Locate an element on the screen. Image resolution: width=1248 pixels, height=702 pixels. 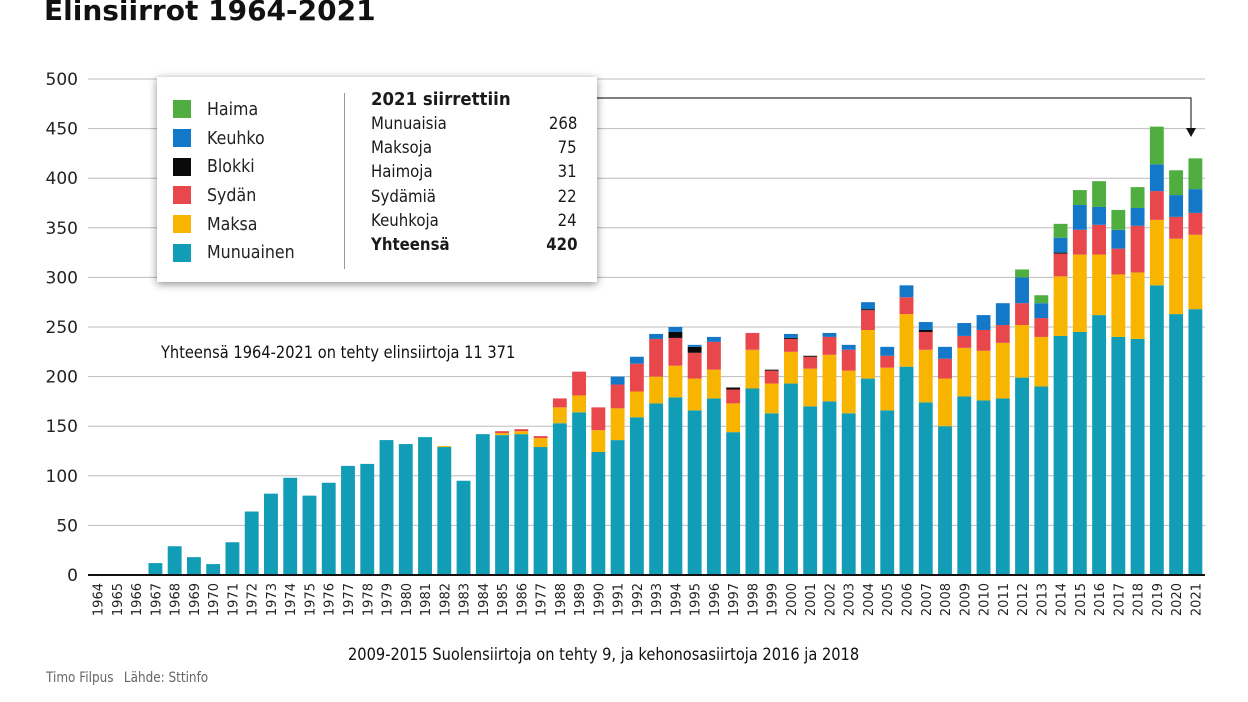
x-tick-label: 2006 is located at coordinates (907, 599).